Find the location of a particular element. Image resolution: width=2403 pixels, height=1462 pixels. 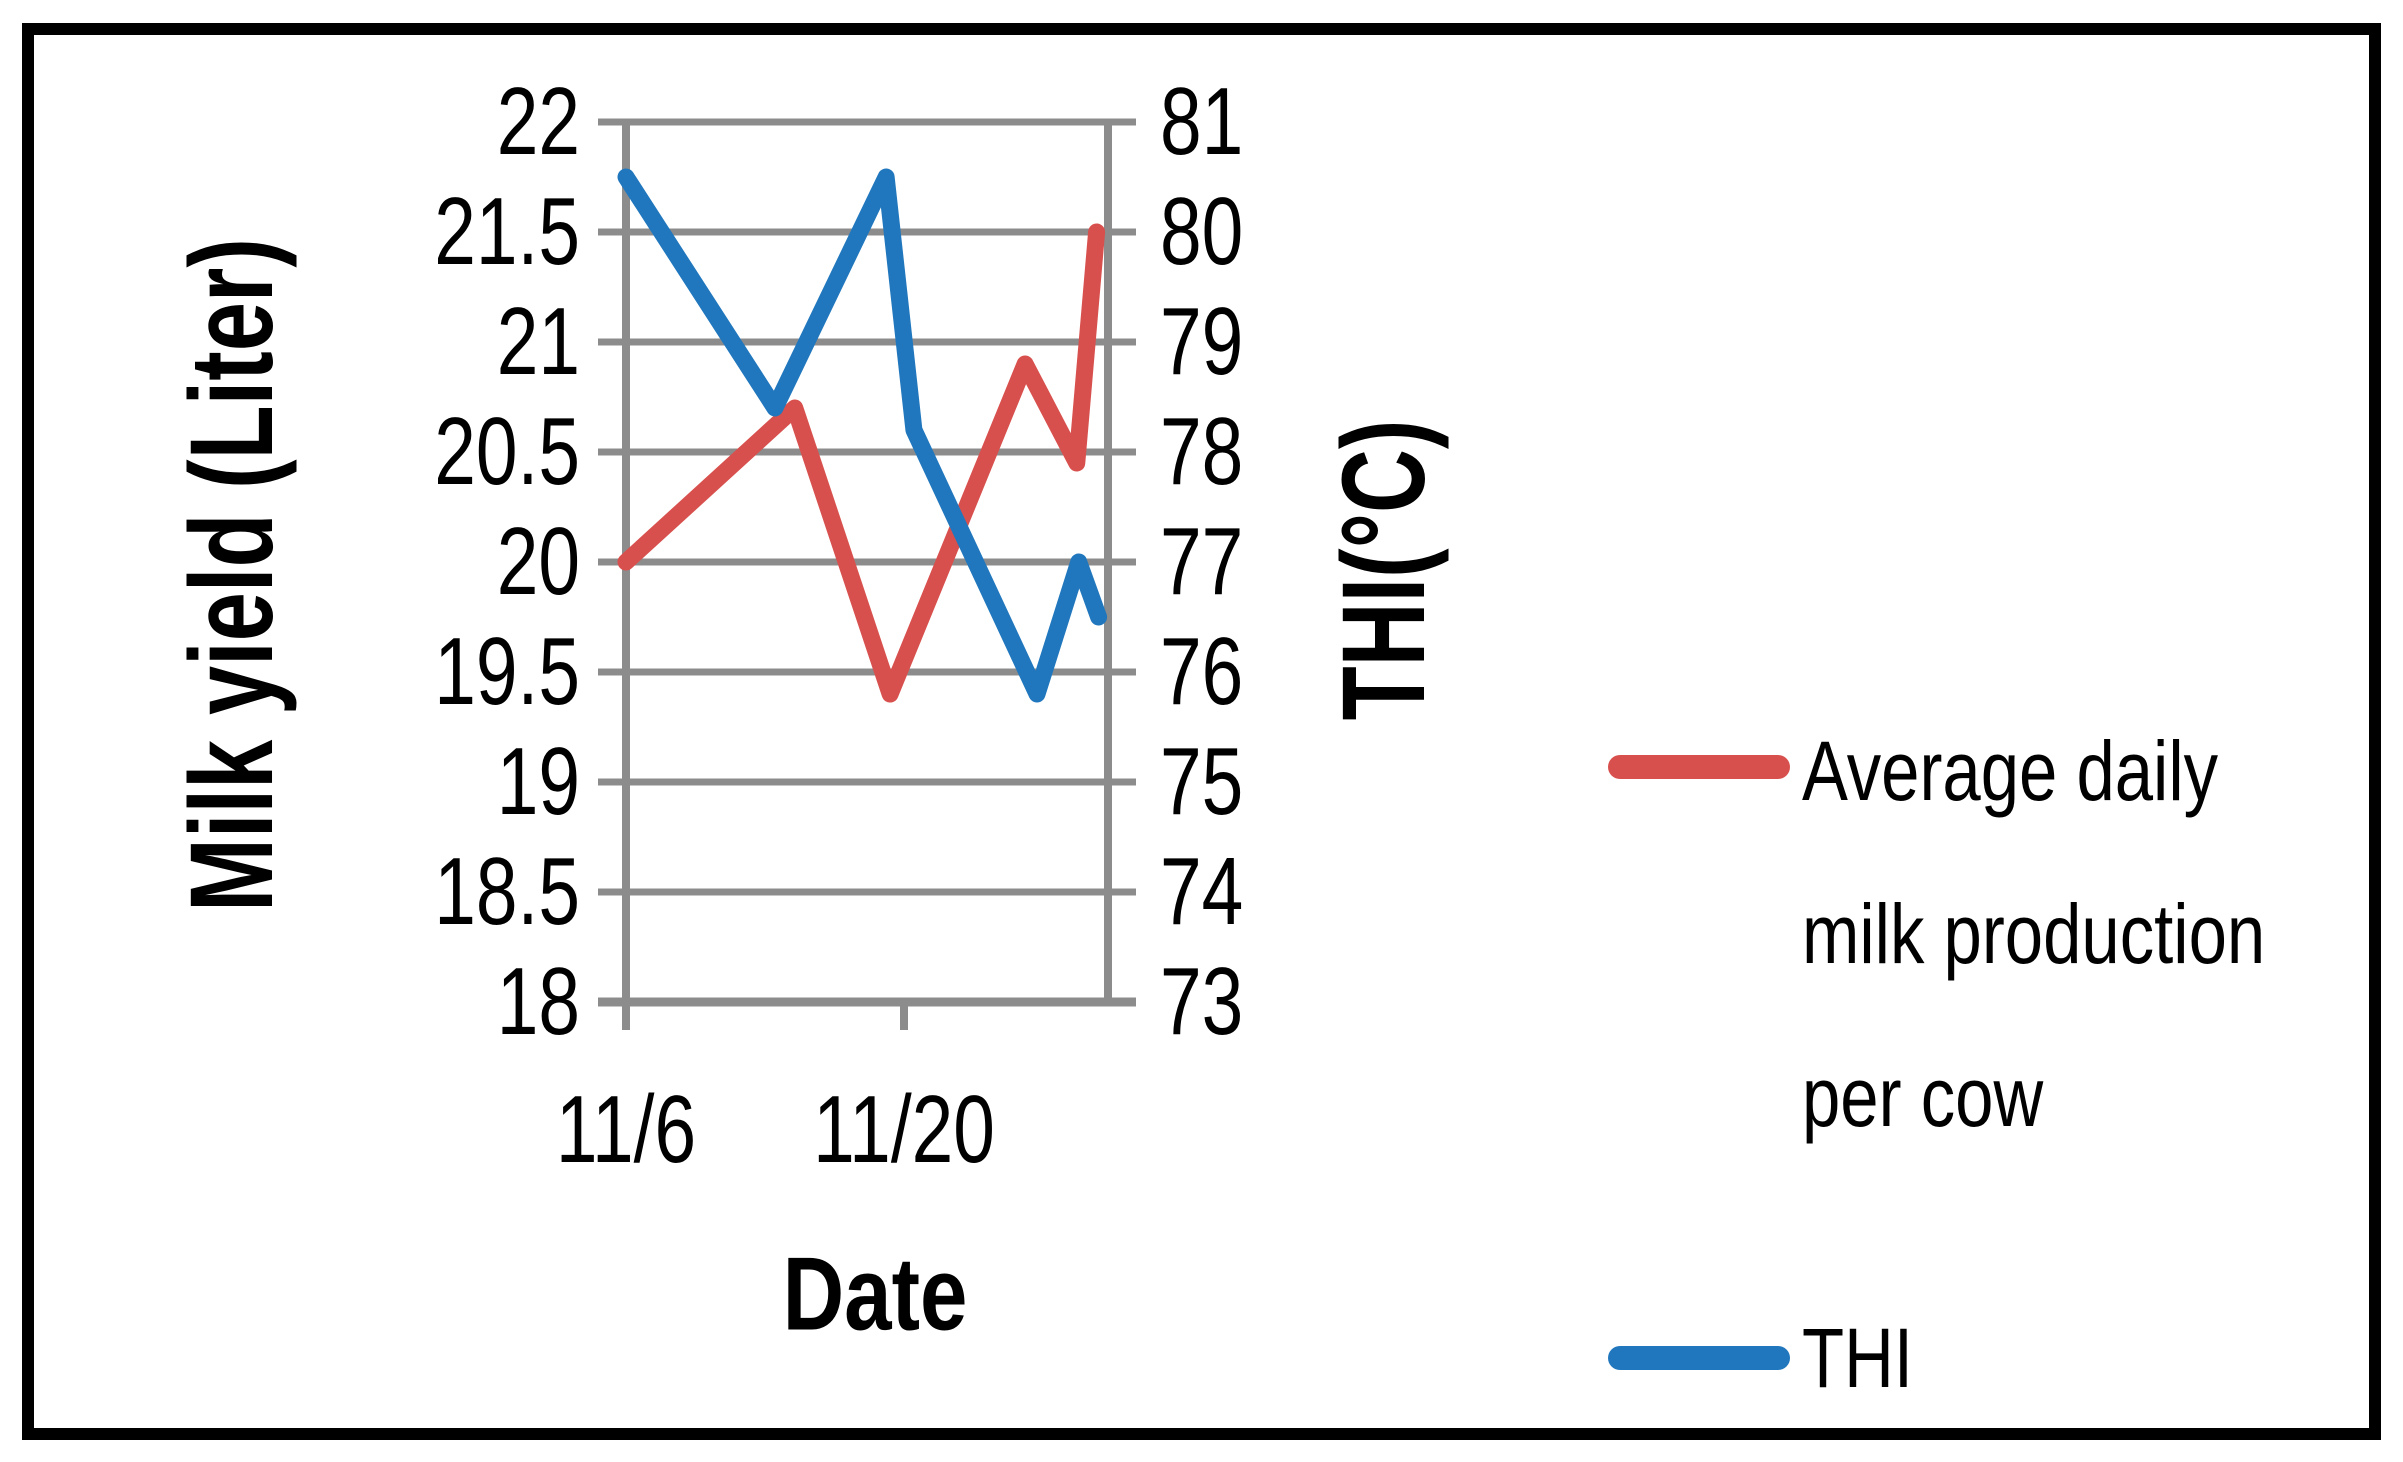

y-axis-left-title: Milk yield (Liter) is located at coordinates (232, 575).